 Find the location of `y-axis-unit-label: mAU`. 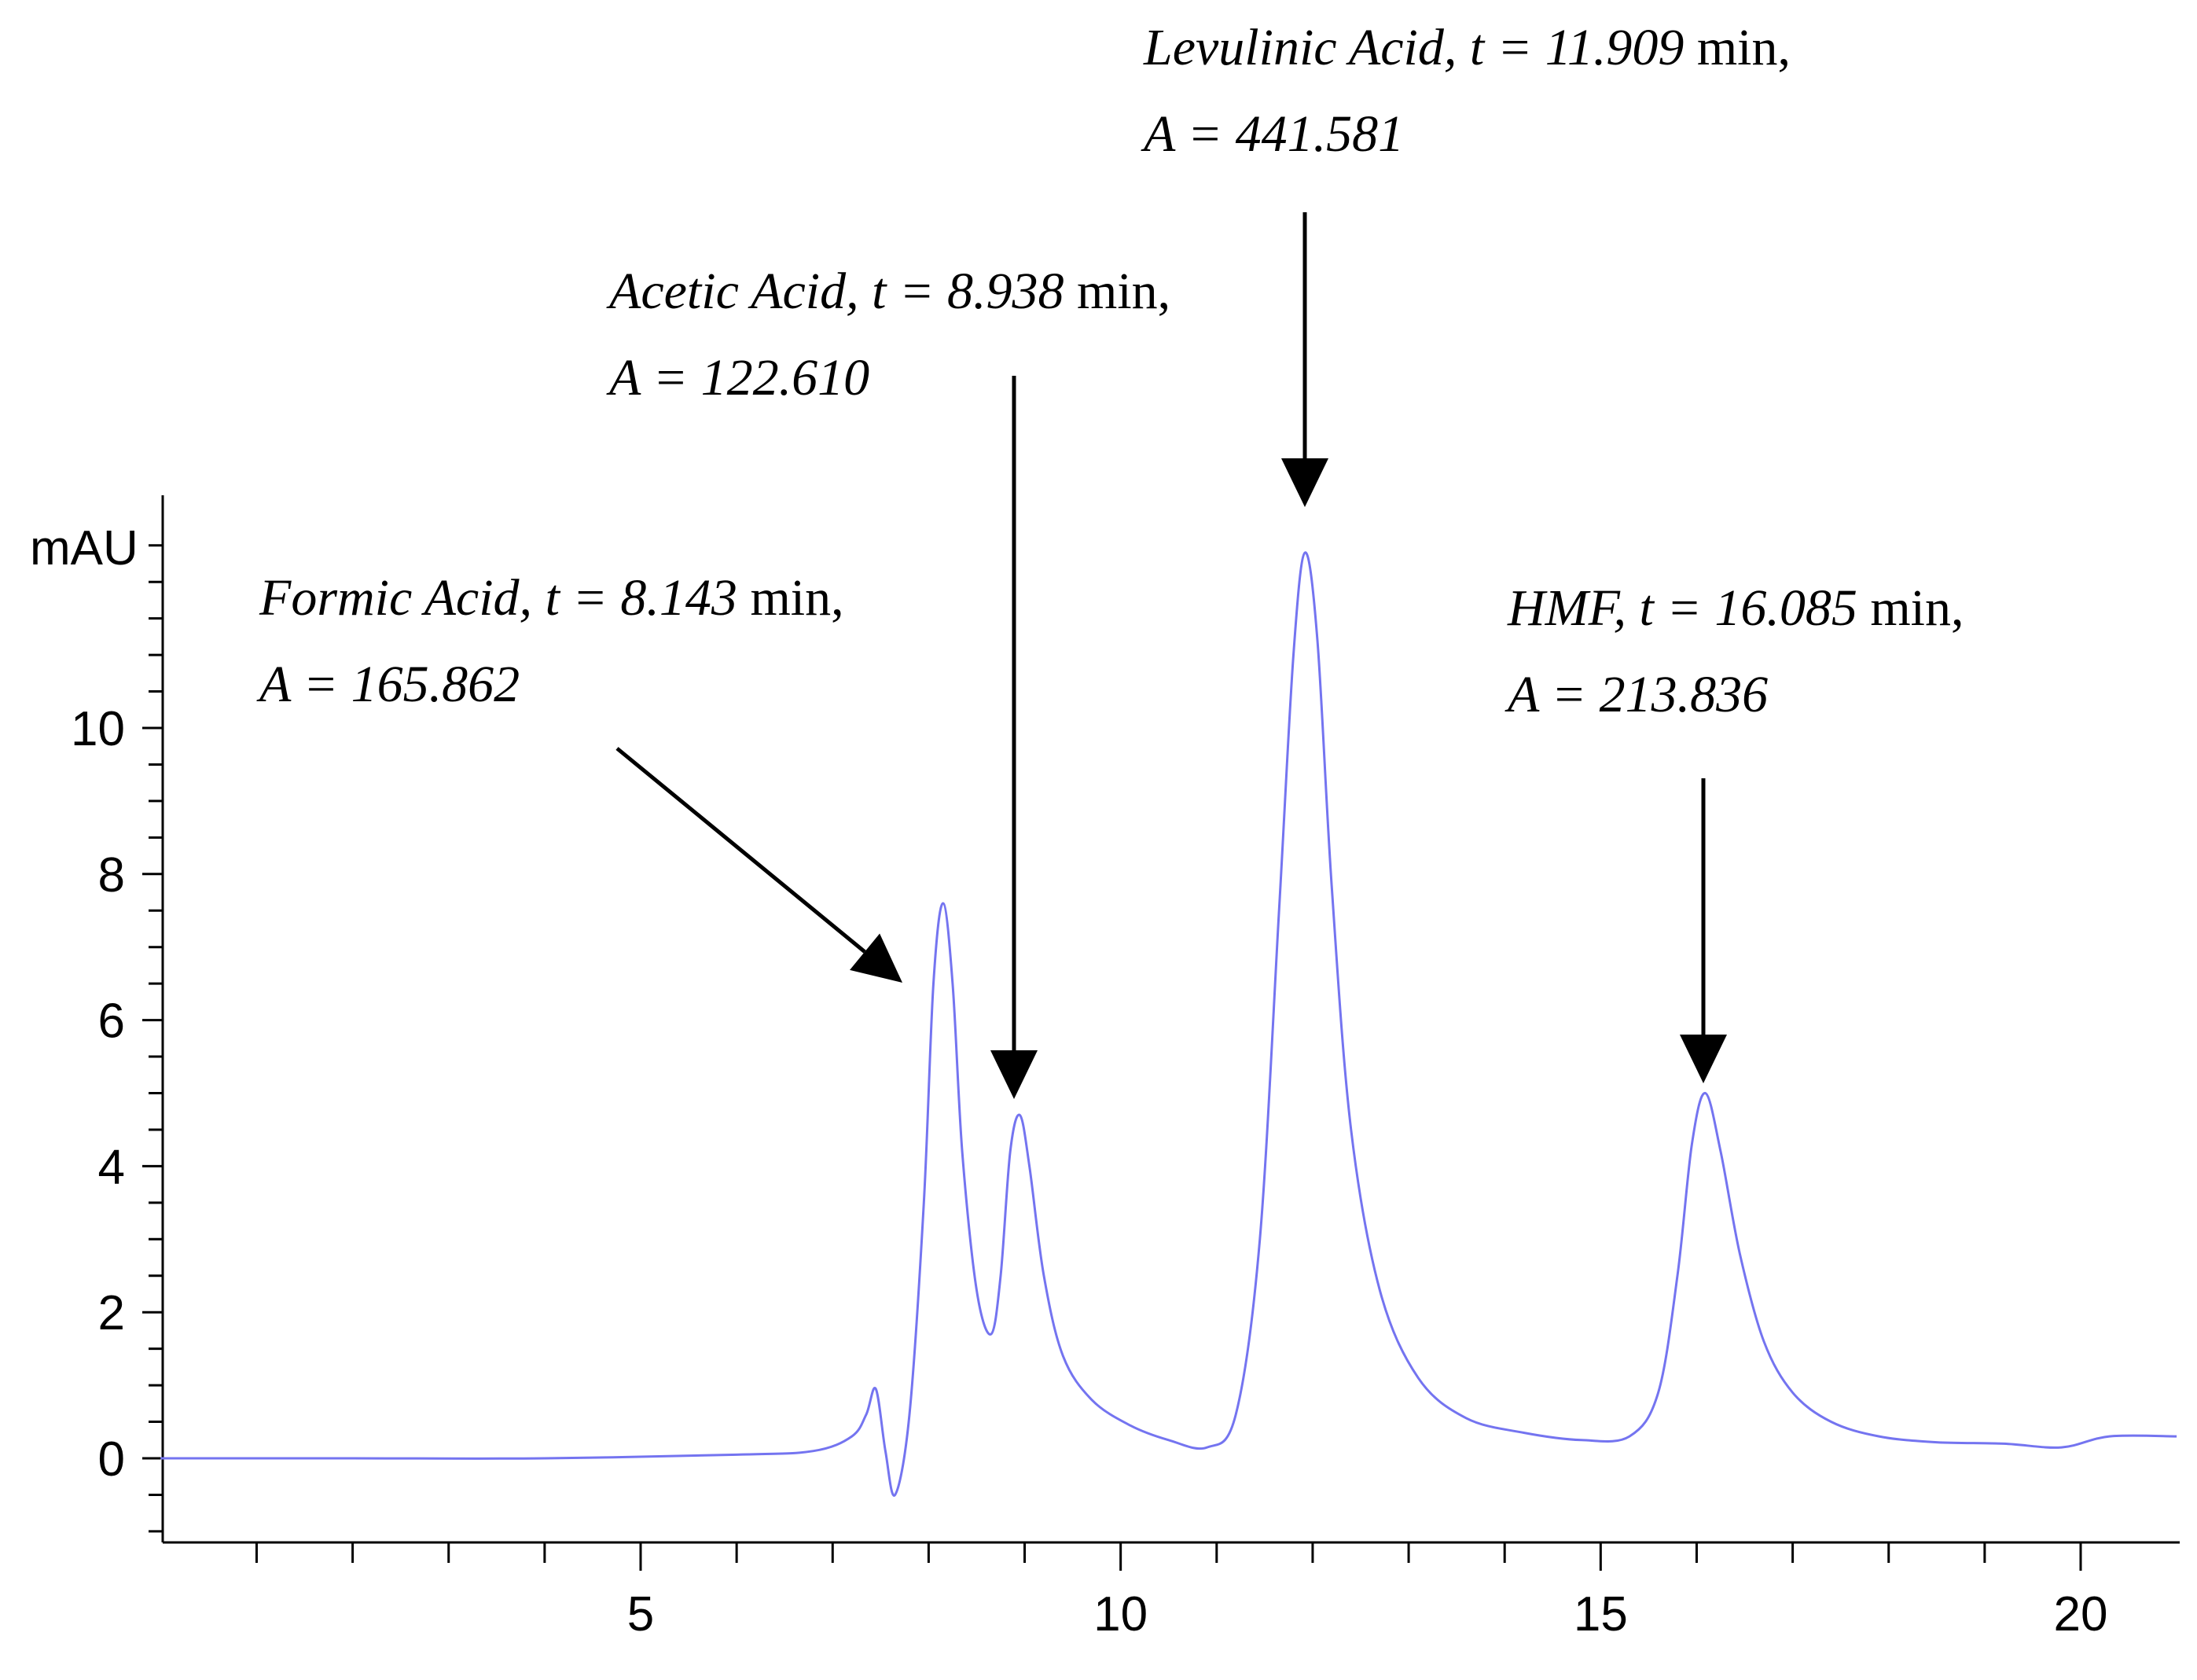

y-axis-unit-label: mAU is located at coordinates (84, 548).